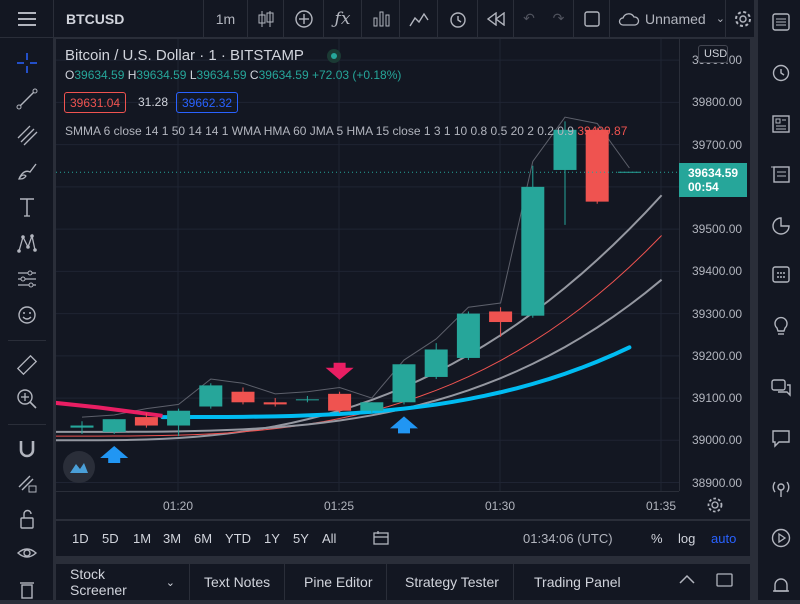 This screenshot has height=604, width=800. I want to click on market-status-icon, so click(334, 56).